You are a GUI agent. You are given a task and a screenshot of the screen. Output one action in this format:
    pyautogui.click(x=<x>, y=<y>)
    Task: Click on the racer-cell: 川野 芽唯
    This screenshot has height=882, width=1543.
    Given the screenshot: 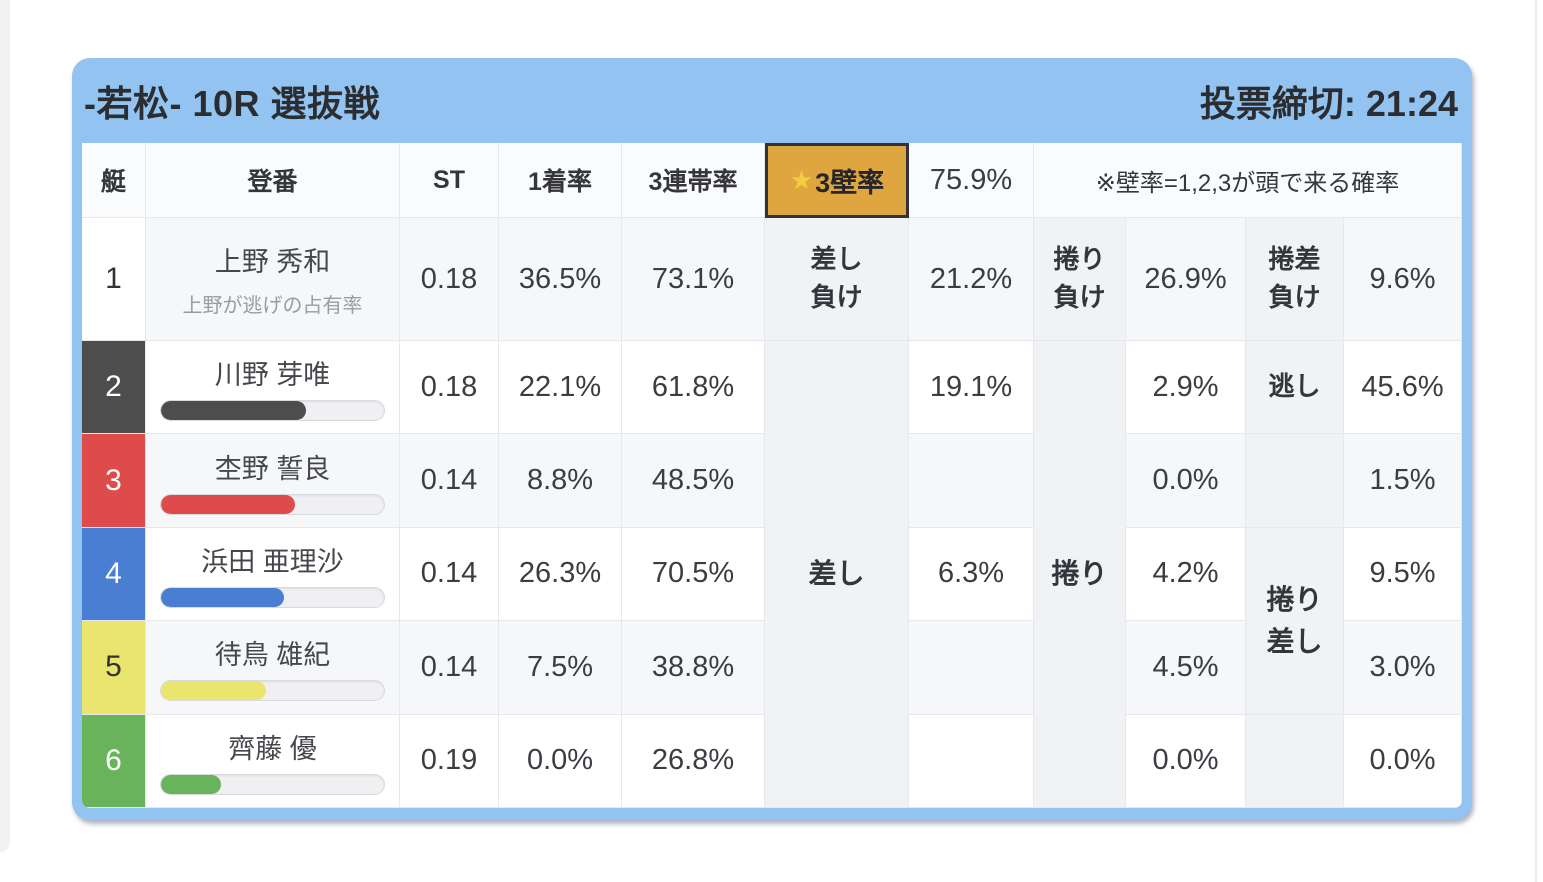 What is the action you would take?
    pyautogui.click(x=273, y=388)
    